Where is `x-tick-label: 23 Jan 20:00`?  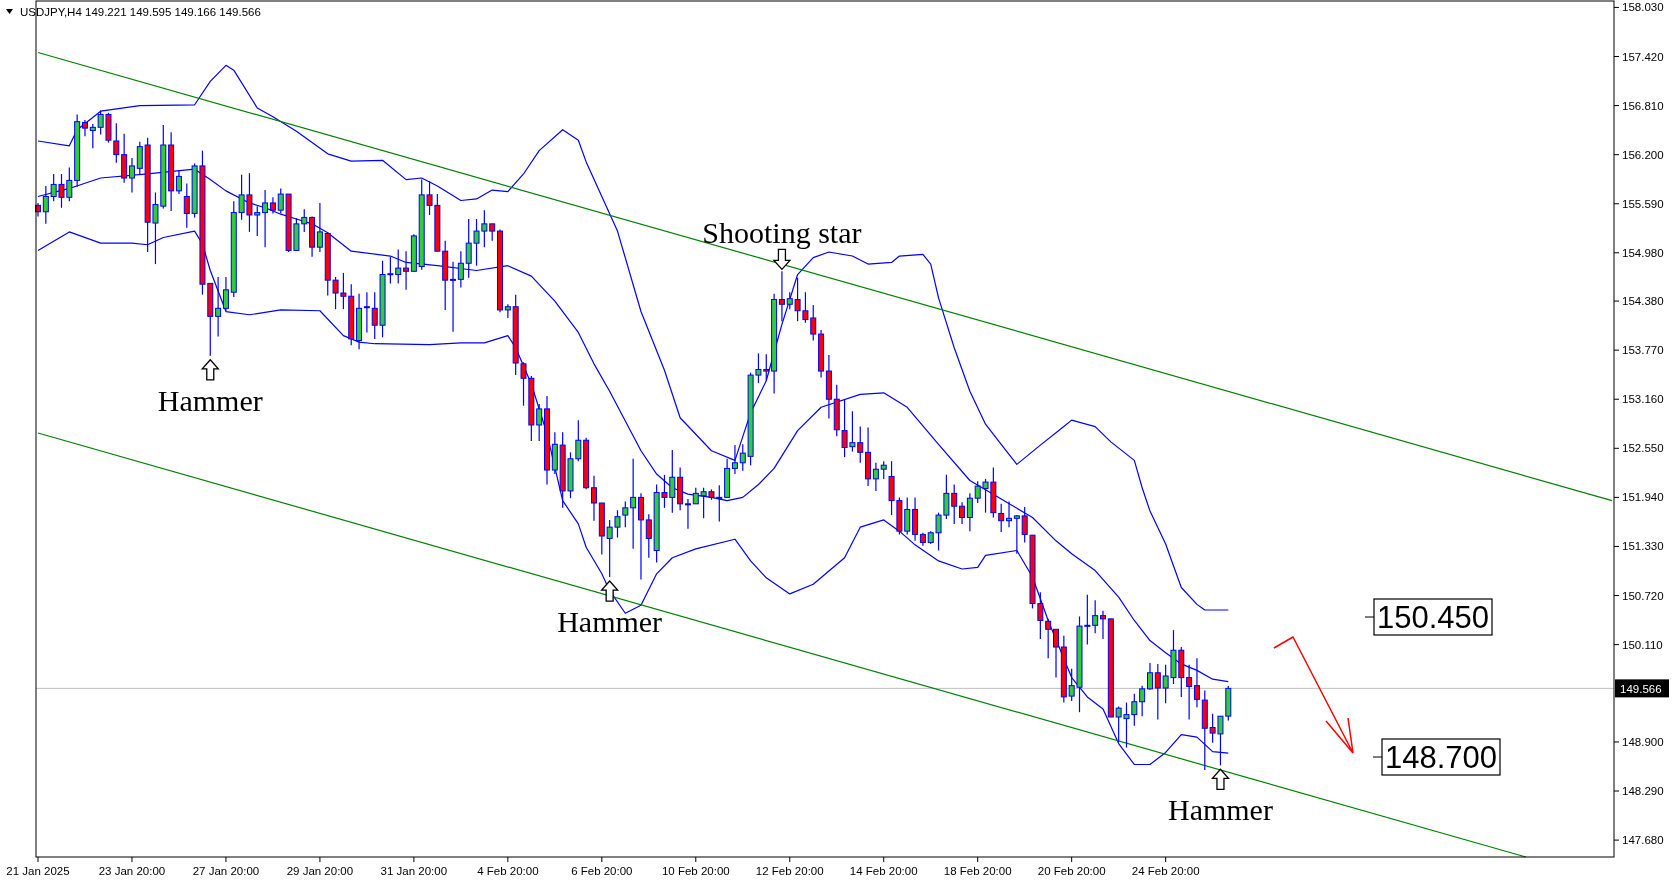
x-tick-label: 23 Jan 20:00 is located at coordinates (132, 871).